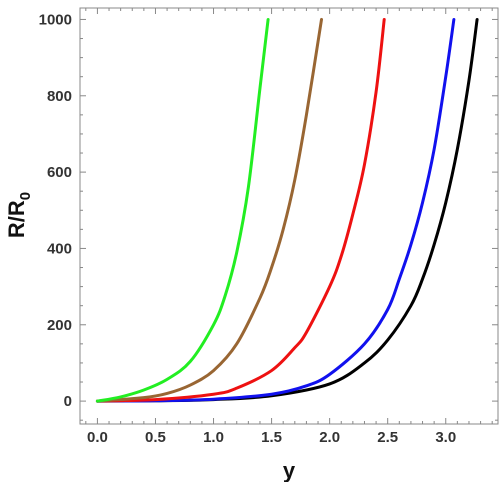  Describe the element at coordinates (16, 219) in the screenshot. I see `y-axis-label-main: R/R` at that location.